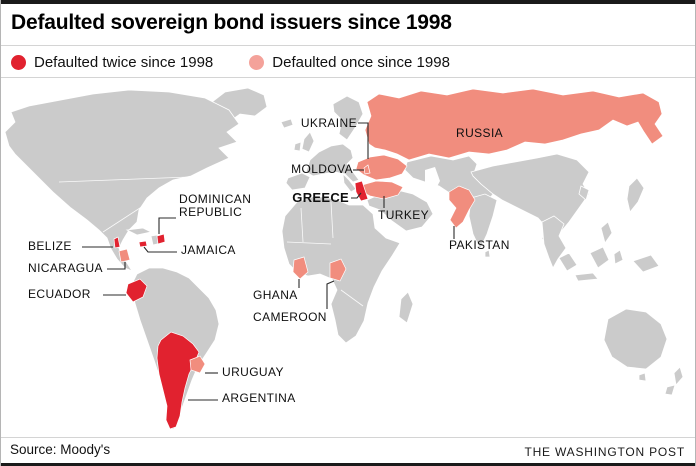 This screenshot has width=696, height=466. What do you see at coordinates (356, 195) in the screenshot?
I see `leader-greece` at bounding box center [356, 195].